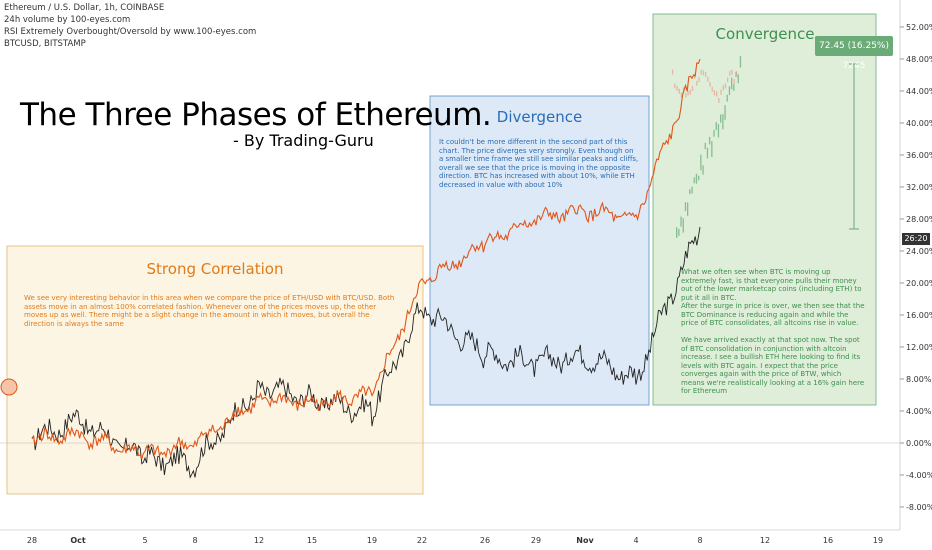  I want to click on divergence-zone, so click(539, 250).